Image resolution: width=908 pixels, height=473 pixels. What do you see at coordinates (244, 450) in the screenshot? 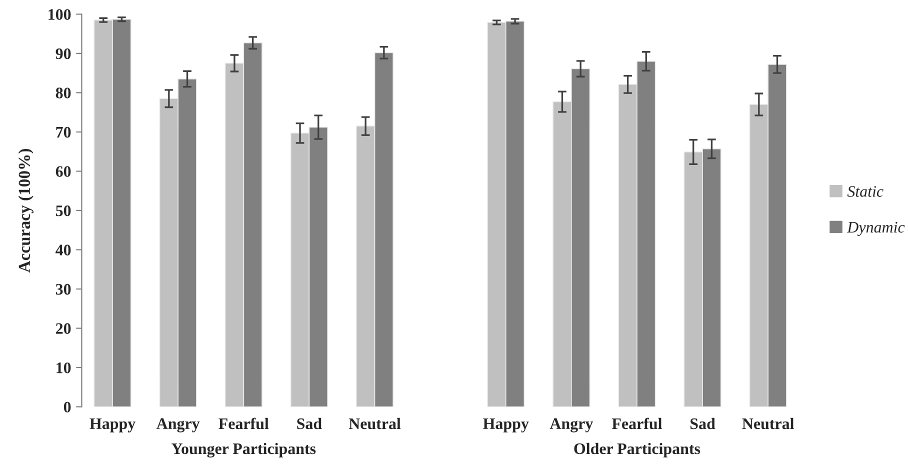
I see `text: Younger Participants` at bounding box center [244, 450].